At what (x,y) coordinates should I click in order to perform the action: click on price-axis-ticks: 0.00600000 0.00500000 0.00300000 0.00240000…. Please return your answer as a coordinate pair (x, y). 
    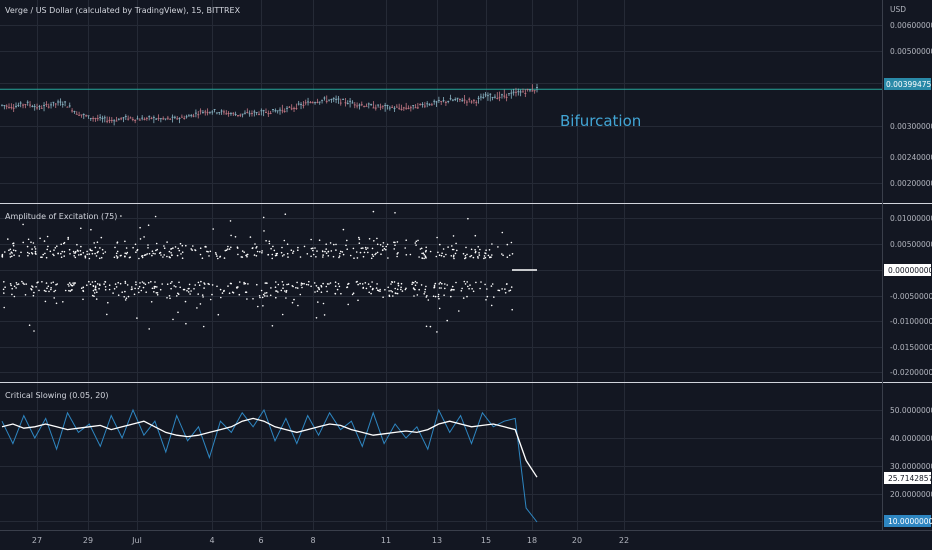
    Looking at the image, I should click on (911, 104).